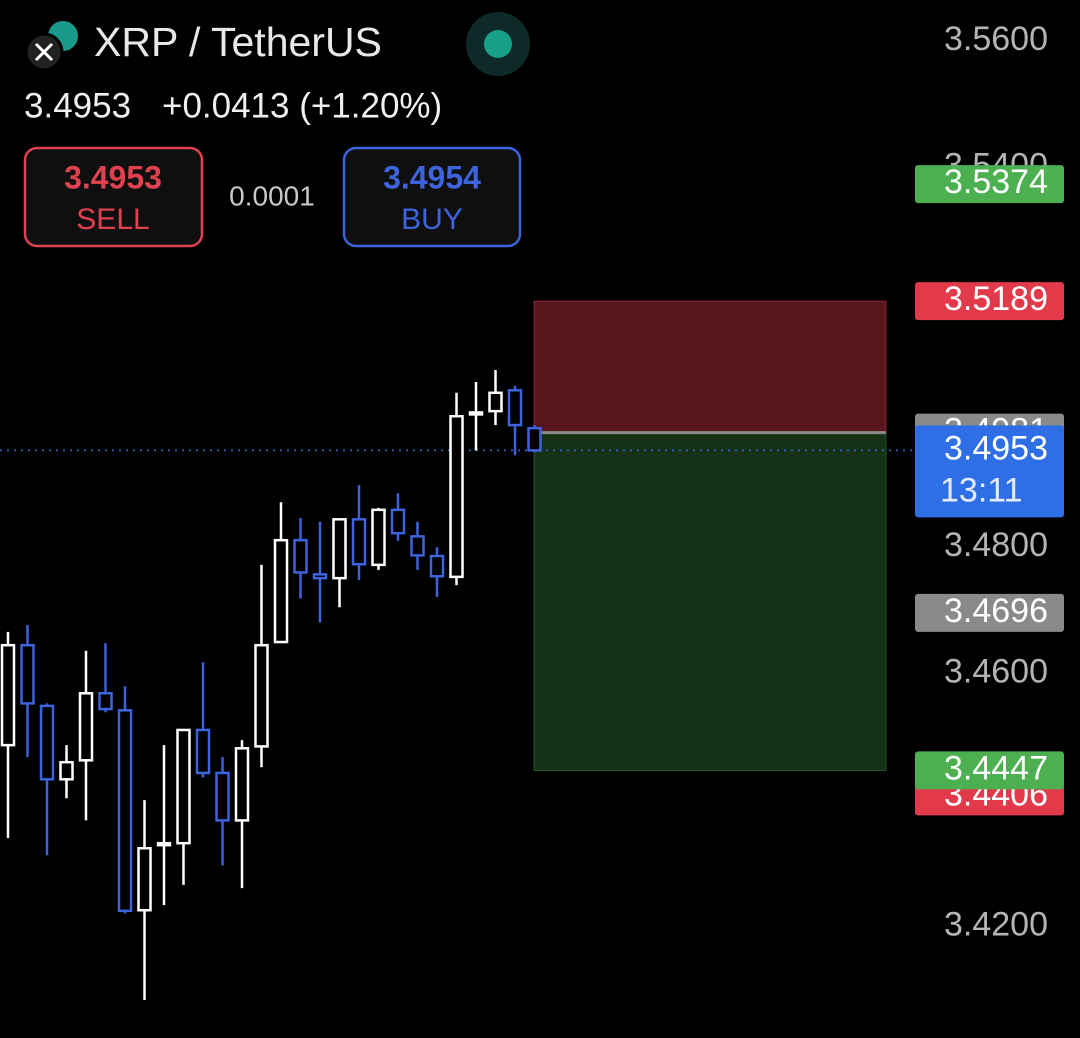 The image size is (1080, 1038). What do you see at coordinates (996, 545) in the screenshot?
I see `y-tick-label: 3.4800` at bounding box center [996, 545].